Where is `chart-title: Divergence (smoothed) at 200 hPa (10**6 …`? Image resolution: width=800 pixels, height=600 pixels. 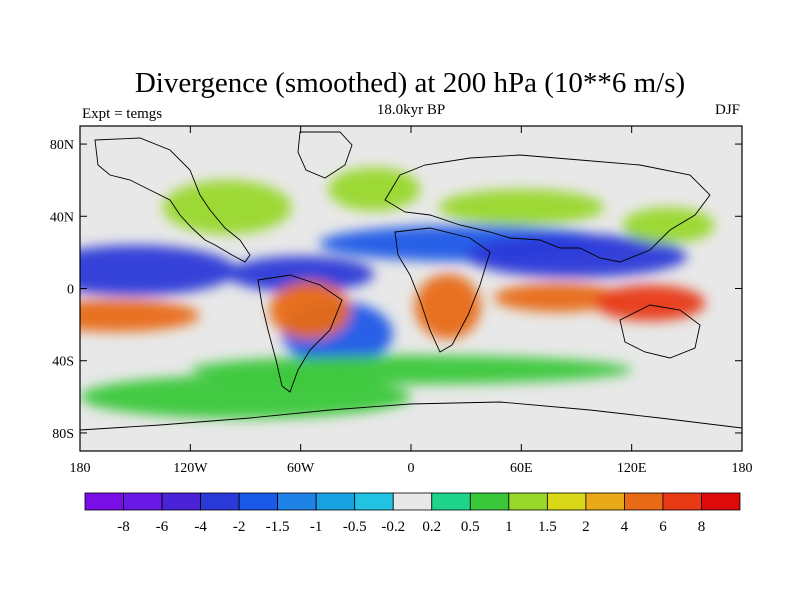 chart-title: Divergence (smoothed) at 200 hPa (10**6 … is located at coordinates (410, 83).